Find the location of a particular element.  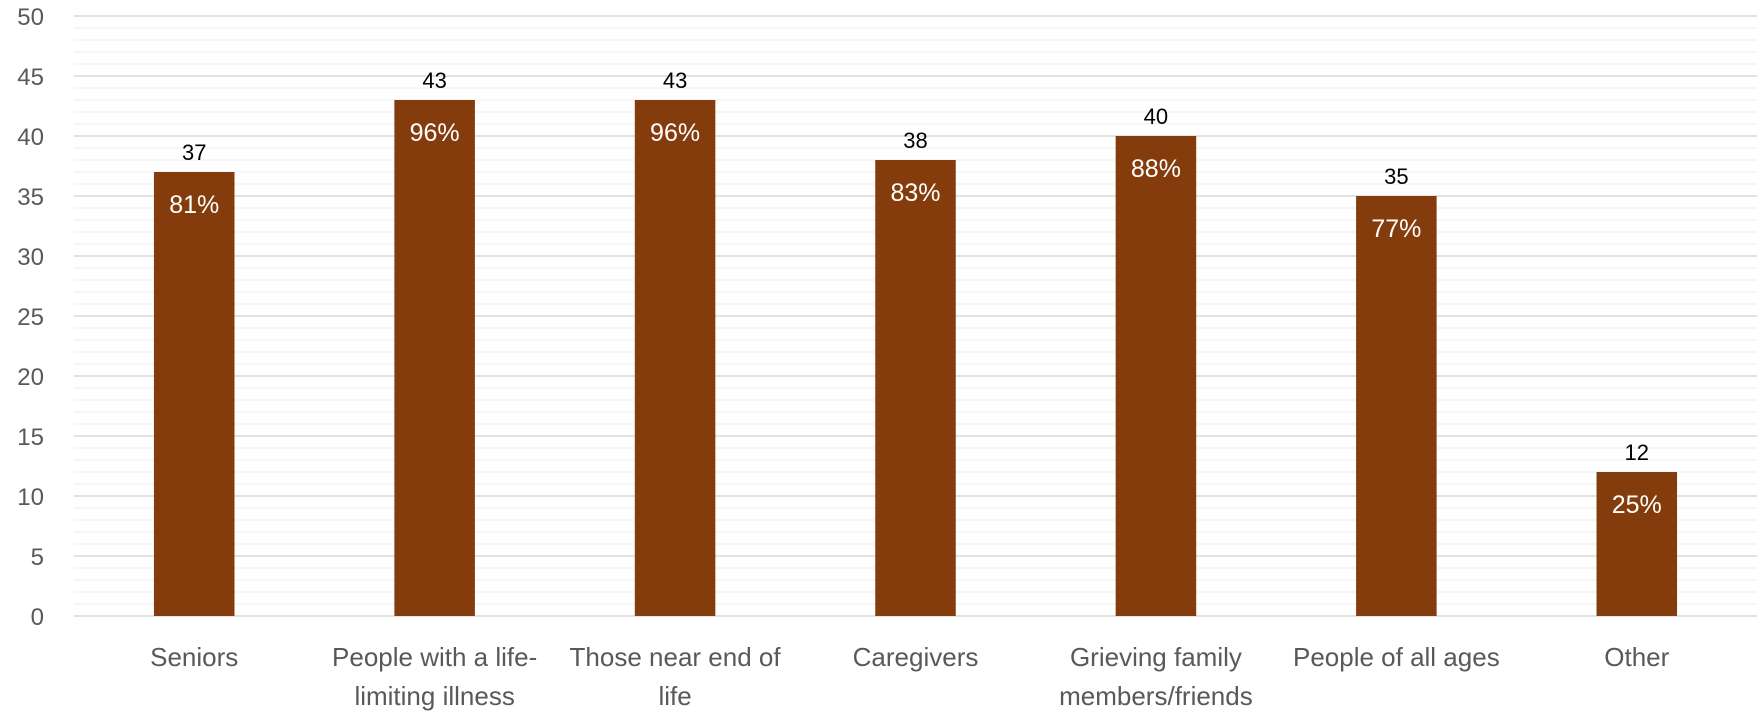

data-label: 35 is located at coordinates (1396, 176).